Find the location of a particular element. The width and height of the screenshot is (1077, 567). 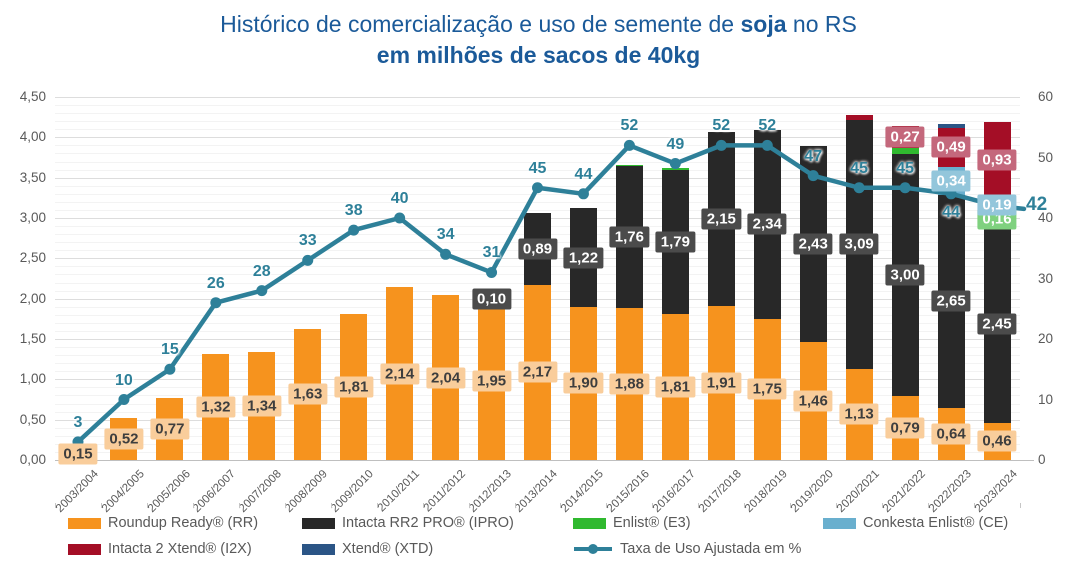

right-axis-tick: 50 is located at coordinates (1046, 157).